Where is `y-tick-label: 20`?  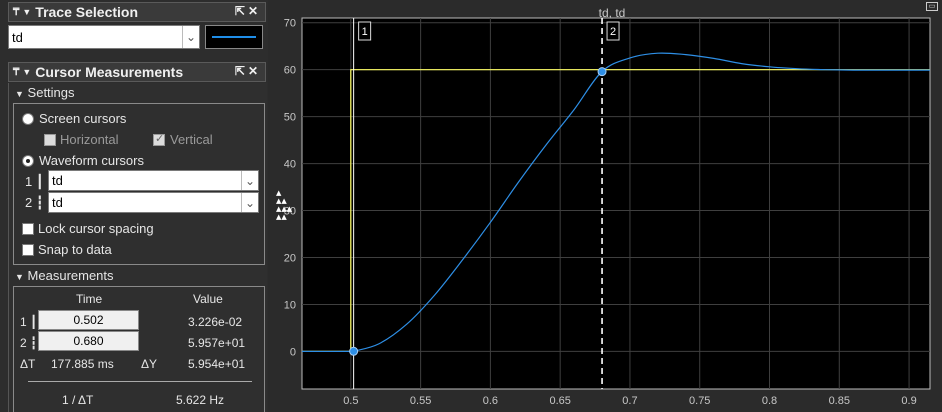 y-tick-label: 20 is located at coordinates (290, 259).